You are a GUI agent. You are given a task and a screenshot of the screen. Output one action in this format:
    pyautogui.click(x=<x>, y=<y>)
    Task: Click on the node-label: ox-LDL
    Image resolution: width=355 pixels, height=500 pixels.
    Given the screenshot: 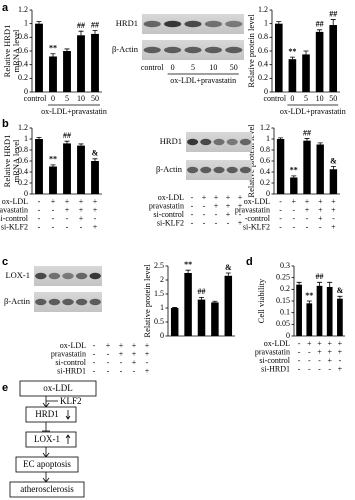 What is the action you would take?
    pyautogui.click(x=58, y=388)
    